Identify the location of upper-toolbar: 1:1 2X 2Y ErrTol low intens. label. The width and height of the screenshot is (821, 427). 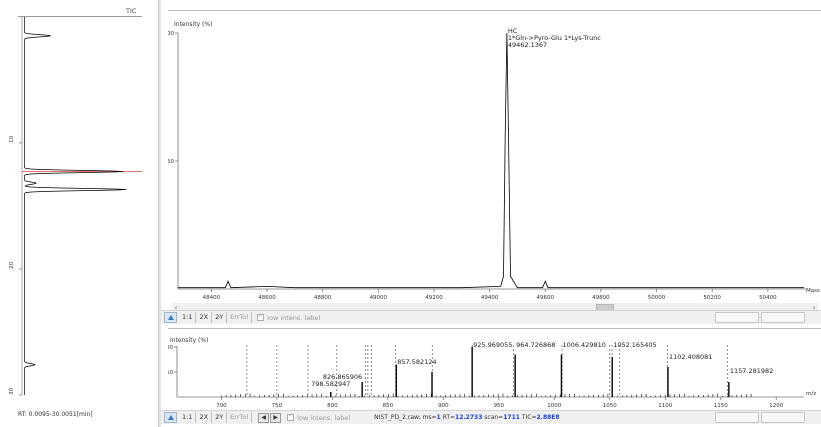
(491, 317).